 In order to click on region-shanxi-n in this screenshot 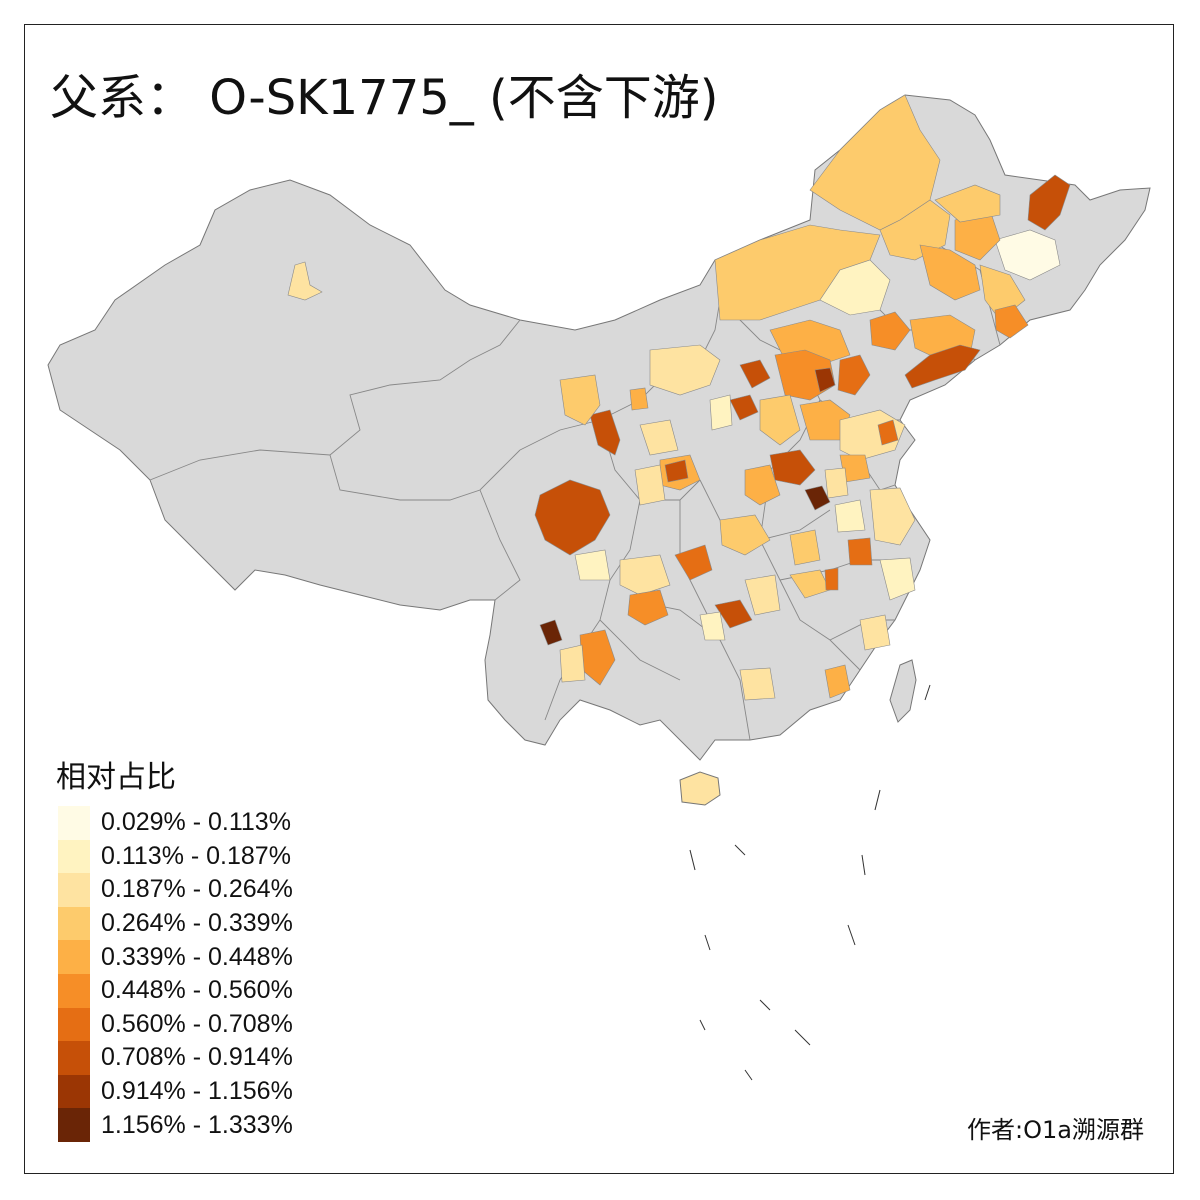, I will do `click(755, 374)`.